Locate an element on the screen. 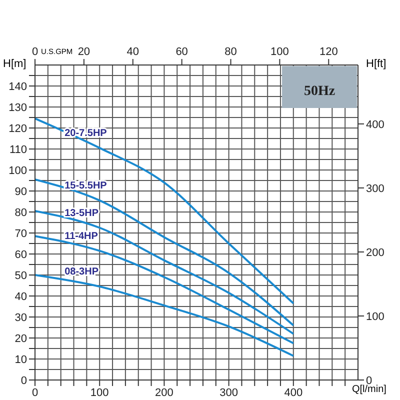 The image size is (400, 400). x2-tick-label: 20 is located at coordinates (84, 52).